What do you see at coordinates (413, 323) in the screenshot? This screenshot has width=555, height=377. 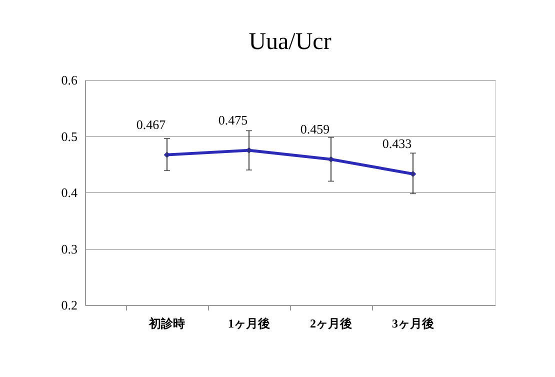 I see `x-tick-label: 3ヶ月後` at bounding box center [413, 323].